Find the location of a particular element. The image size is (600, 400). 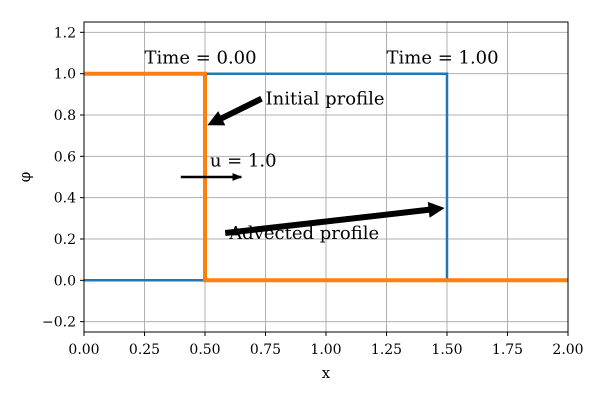

x-tick-label: 0.25 is located at coordinates (144, 350).